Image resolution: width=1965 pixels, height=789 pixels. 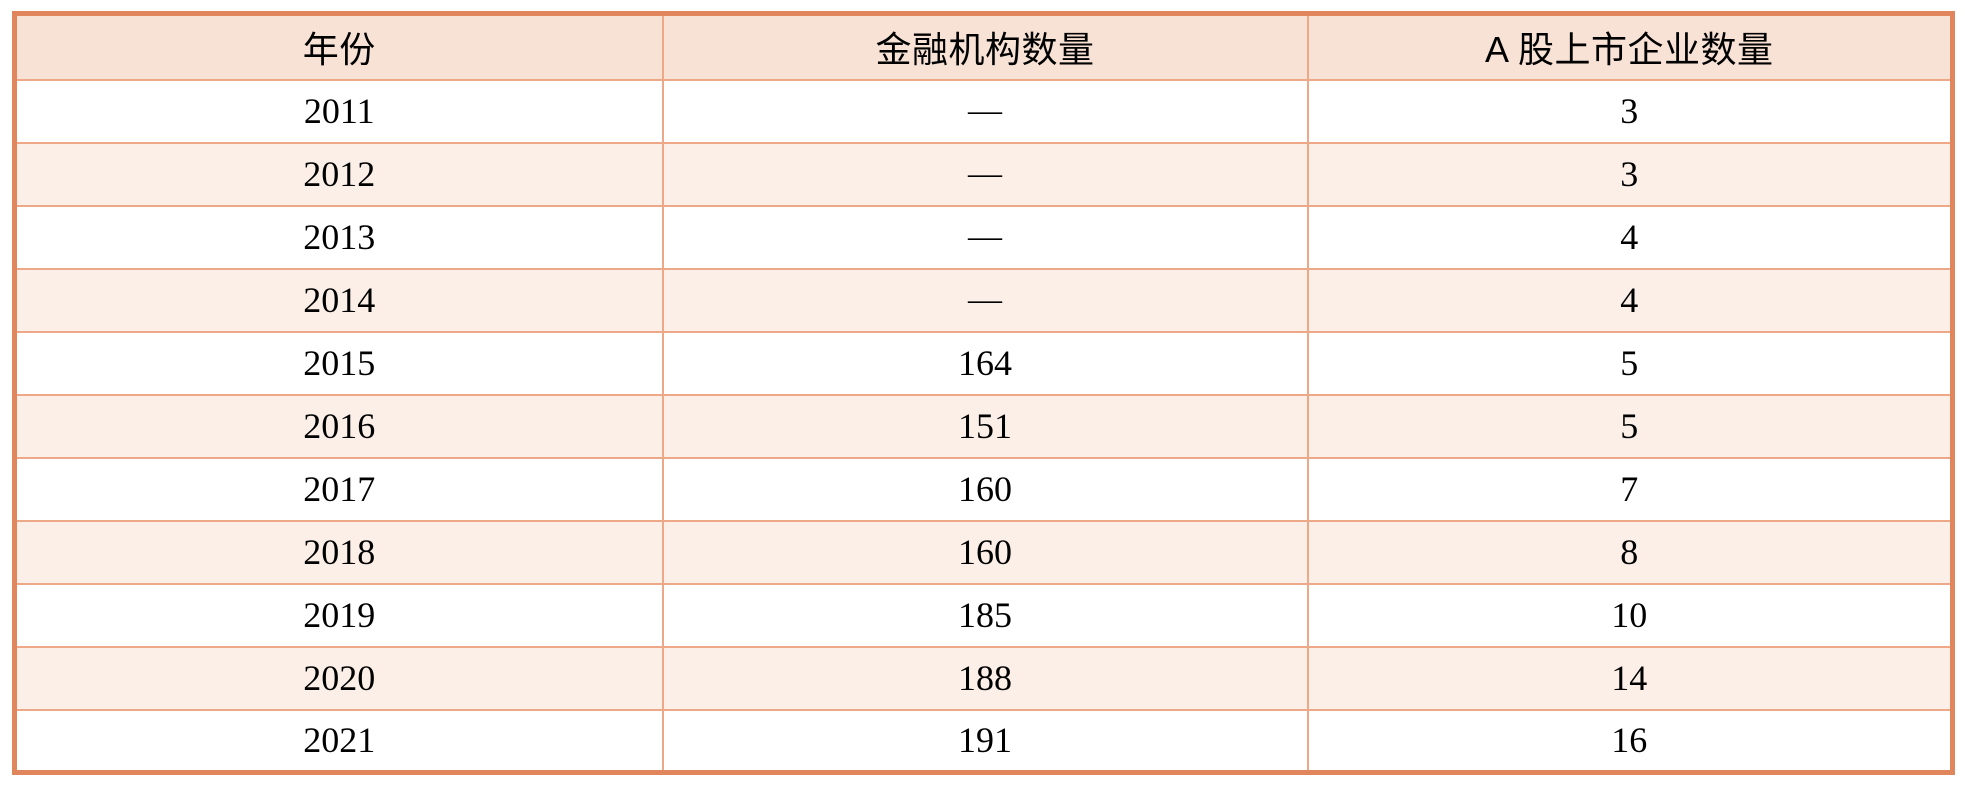 What do you see at coordinates (1630, 741) in the screenshot?
I see `cell-a-share-listed: 16` at bounding box center [1630, 741].